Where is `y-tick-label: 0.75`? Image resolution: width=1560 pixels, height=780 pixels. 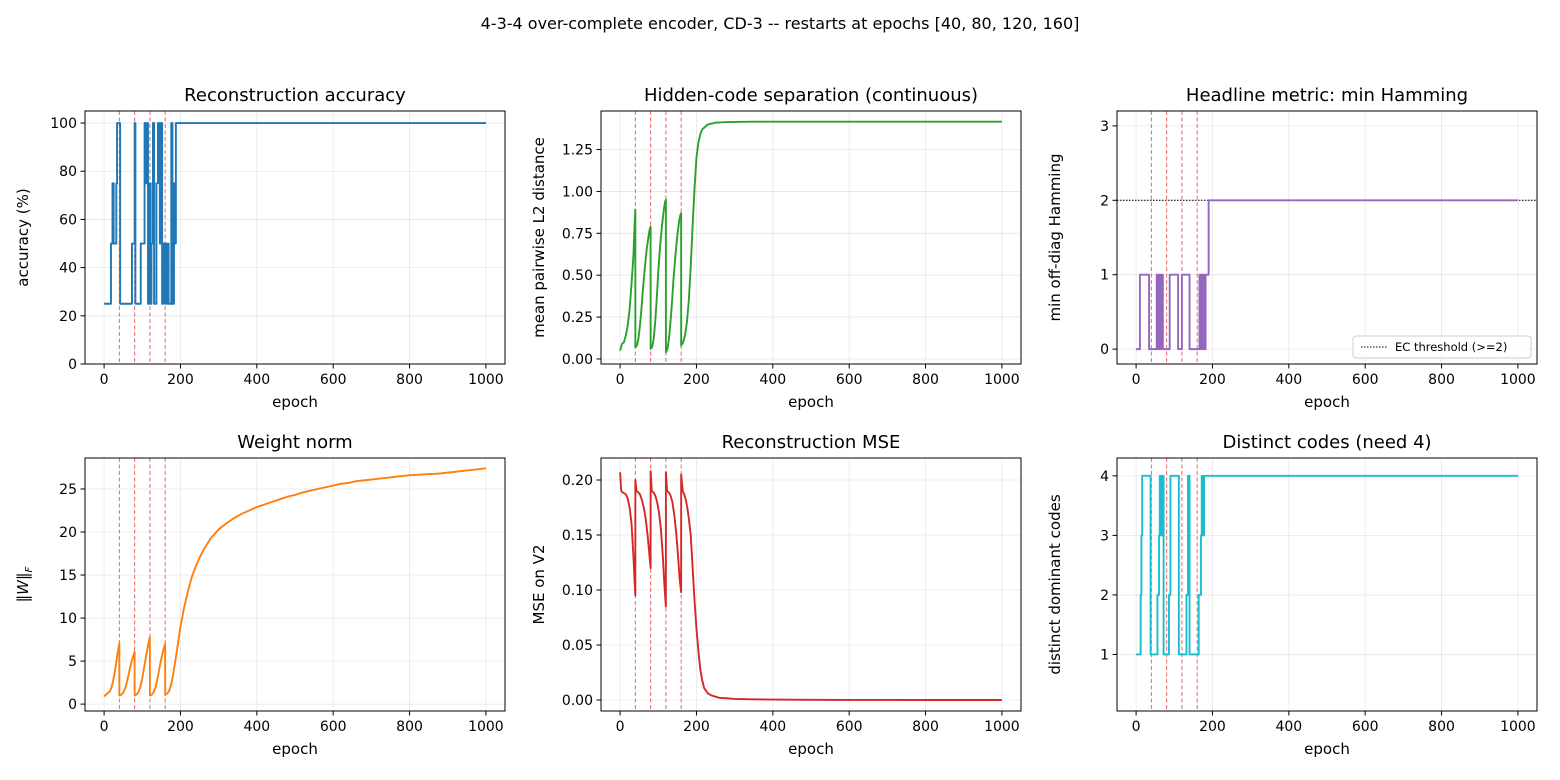 y-tick-label: 0.75 is located at coordinates (577, 234).